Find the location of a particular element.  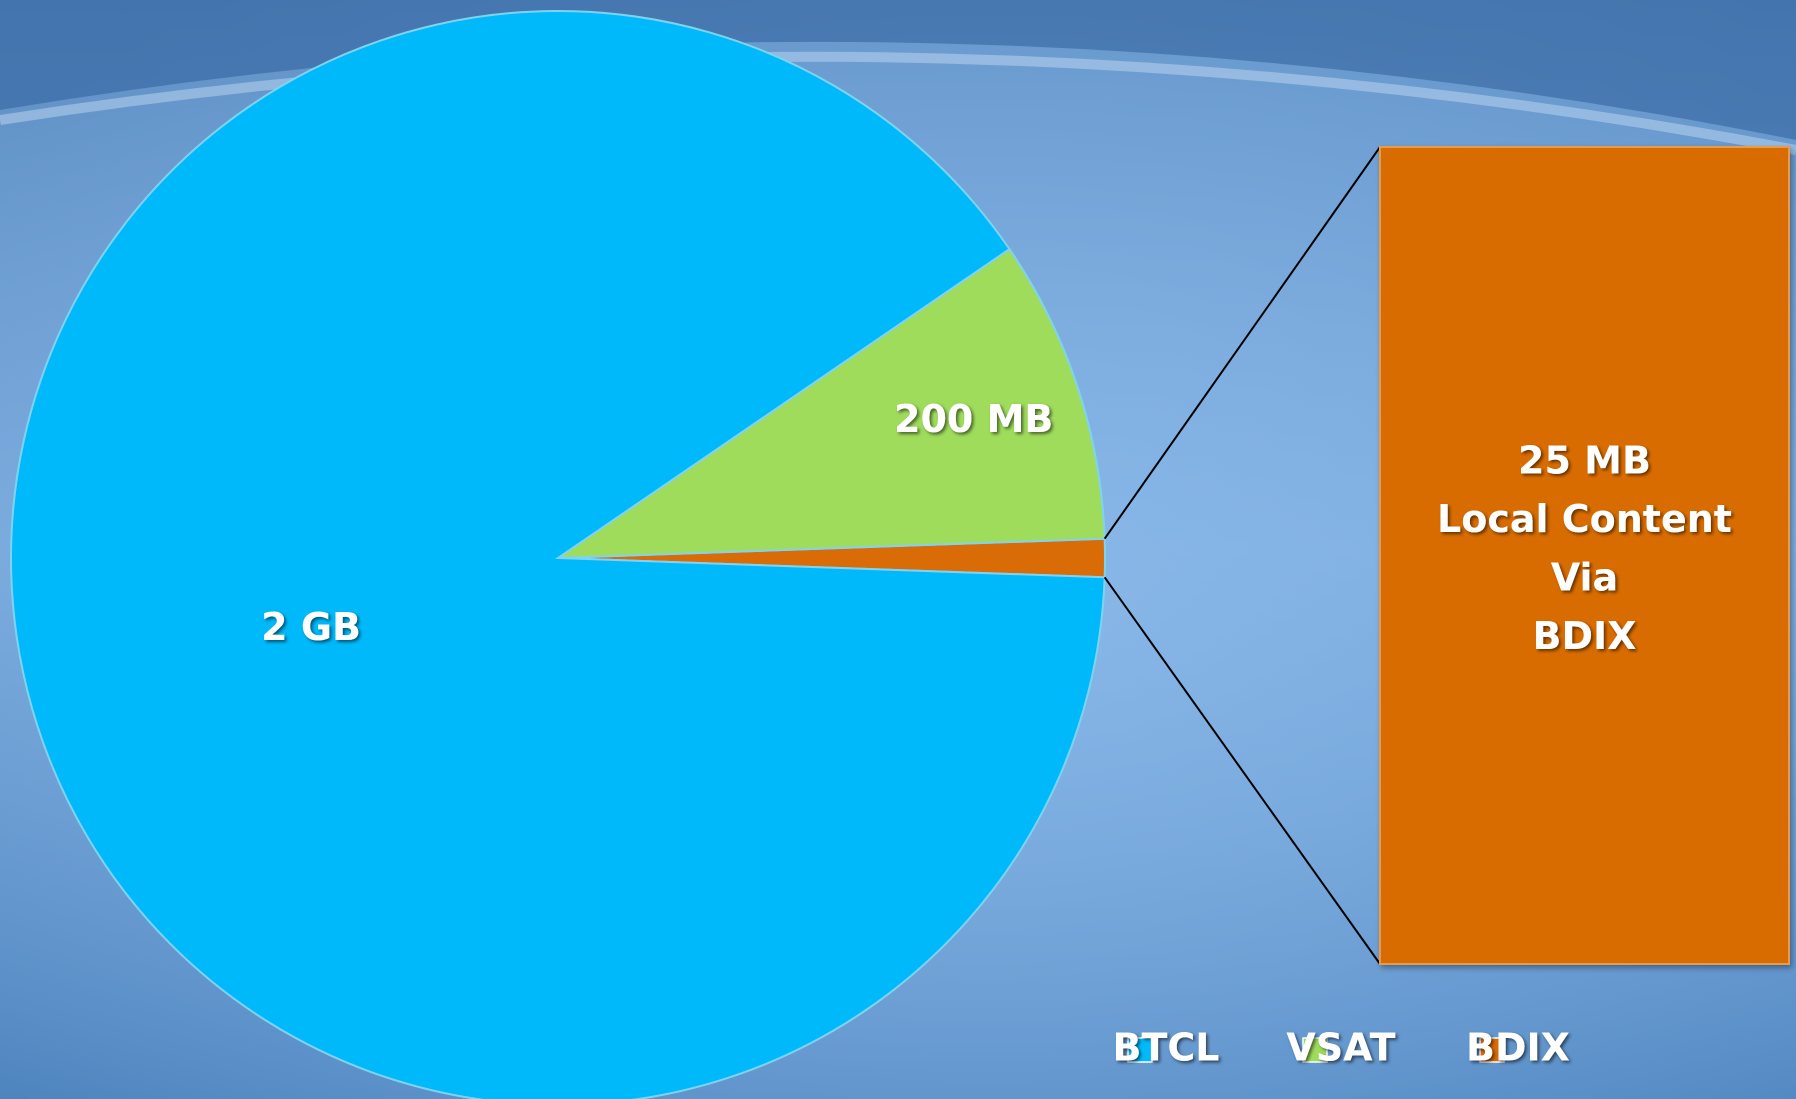

pie-slice is located at coordinates (830, 403).